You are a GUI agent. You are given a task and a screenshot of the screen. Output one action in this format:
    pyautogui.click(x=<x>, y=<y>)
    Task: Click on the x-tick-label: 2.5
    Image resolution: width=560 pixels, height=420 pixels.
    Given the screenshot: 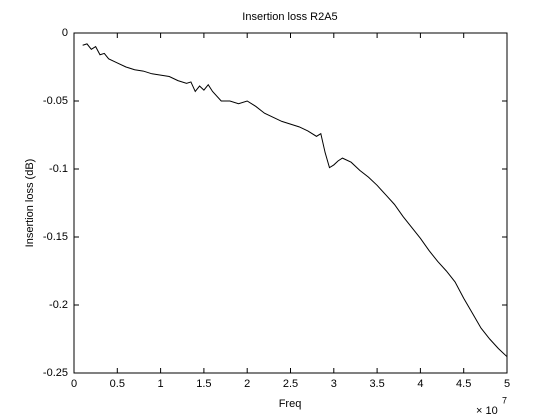 What is the action you would take?
    pyautogui.click(x=290, y=384)
    